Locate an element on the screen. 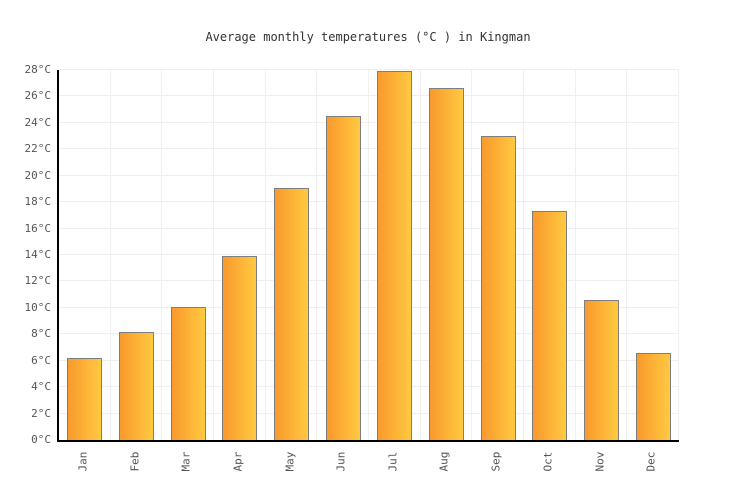 The image size is (736, 500). bar-may is located at coordinates (291, 314).